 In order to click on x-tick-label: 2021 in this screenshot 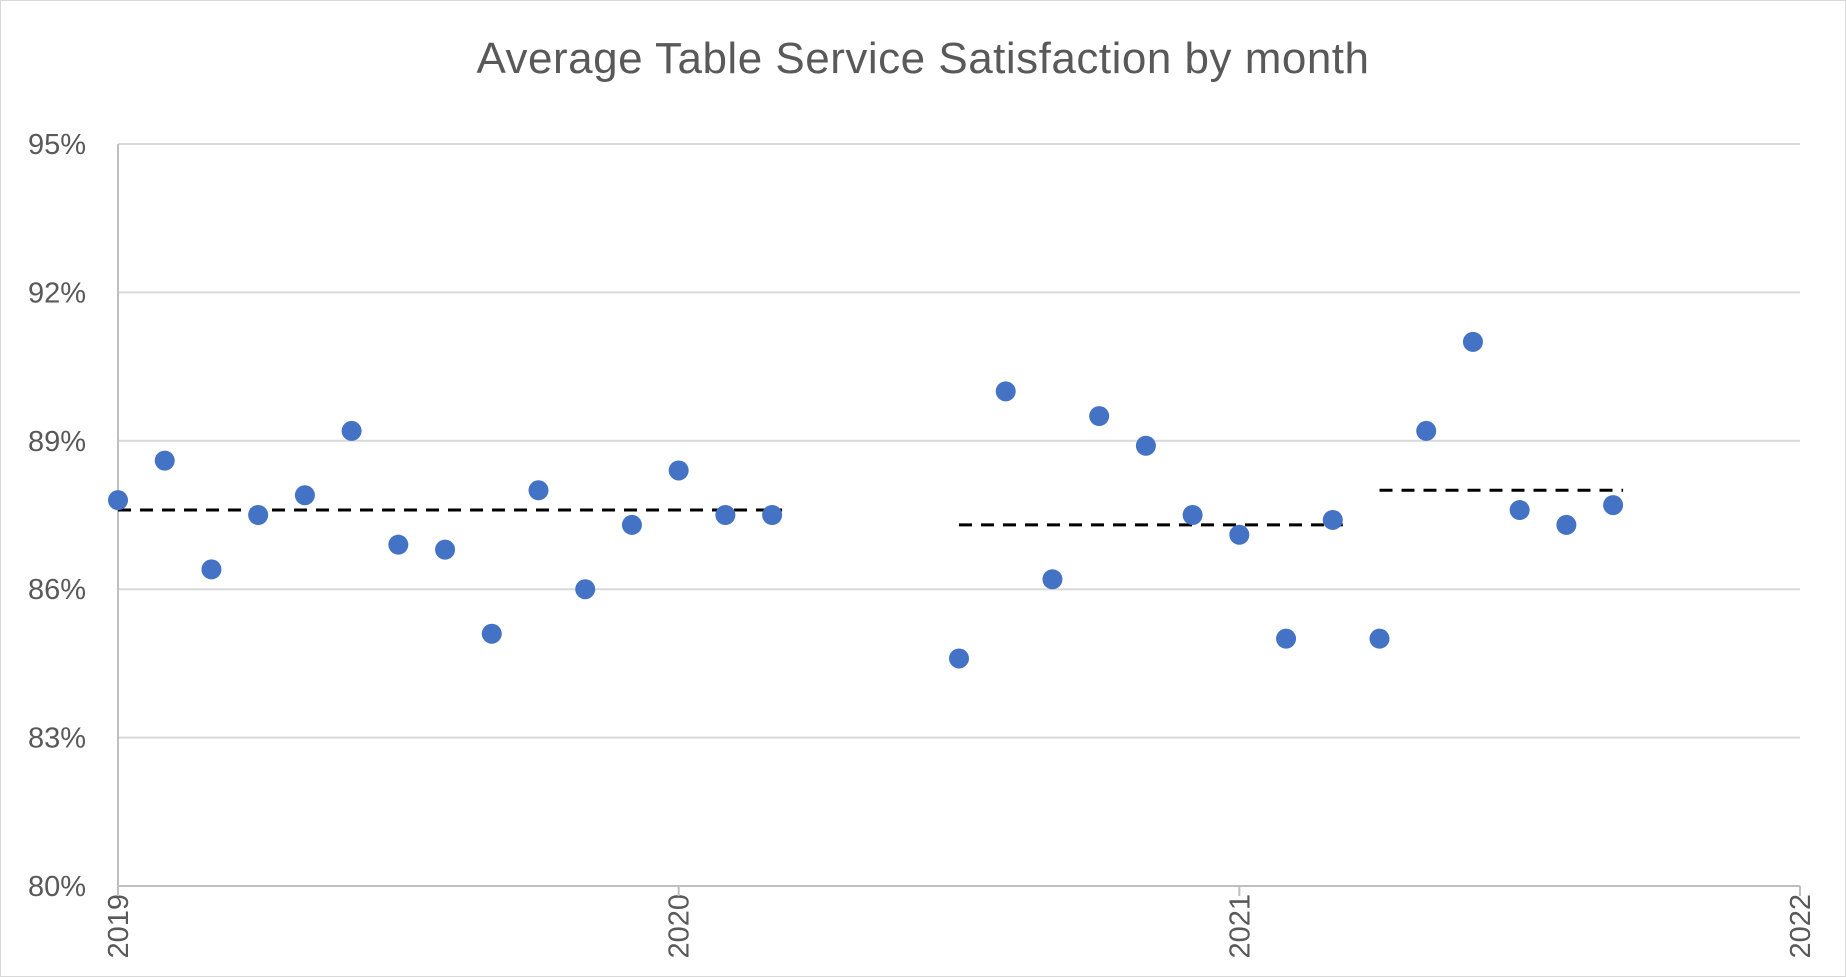, I will do `click(1240, 926)`.